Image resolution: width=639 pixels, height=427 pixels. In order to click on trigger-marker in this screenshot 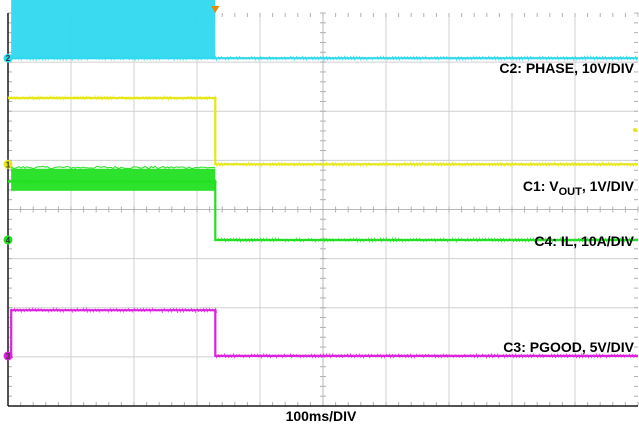, I will do `click(215, 9)`.